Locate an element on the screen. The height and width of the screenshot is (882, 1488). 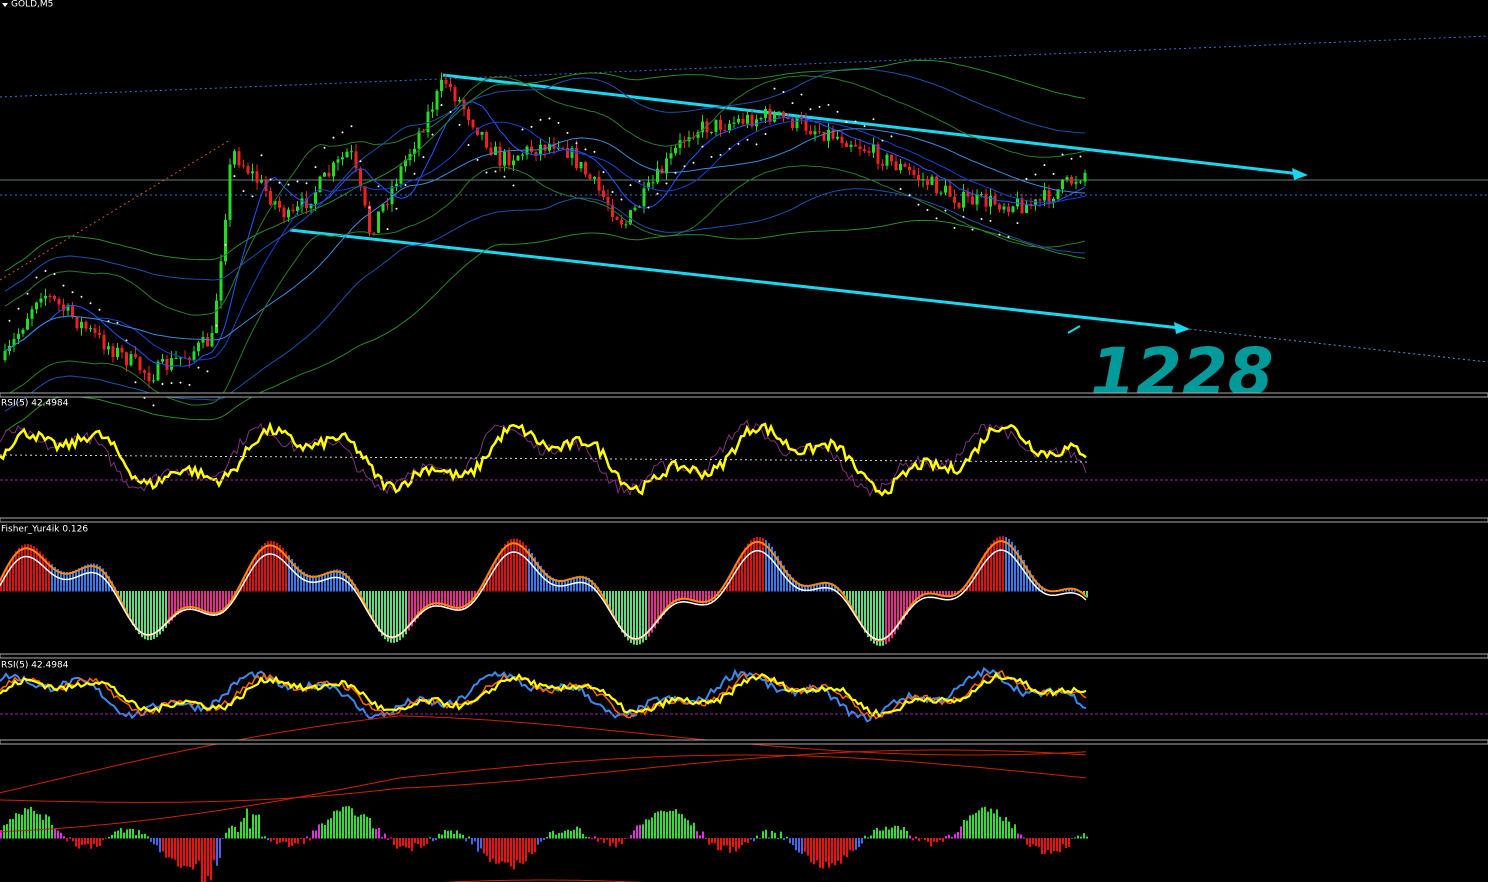
arrow-head is located at coordinates (1300, 174).